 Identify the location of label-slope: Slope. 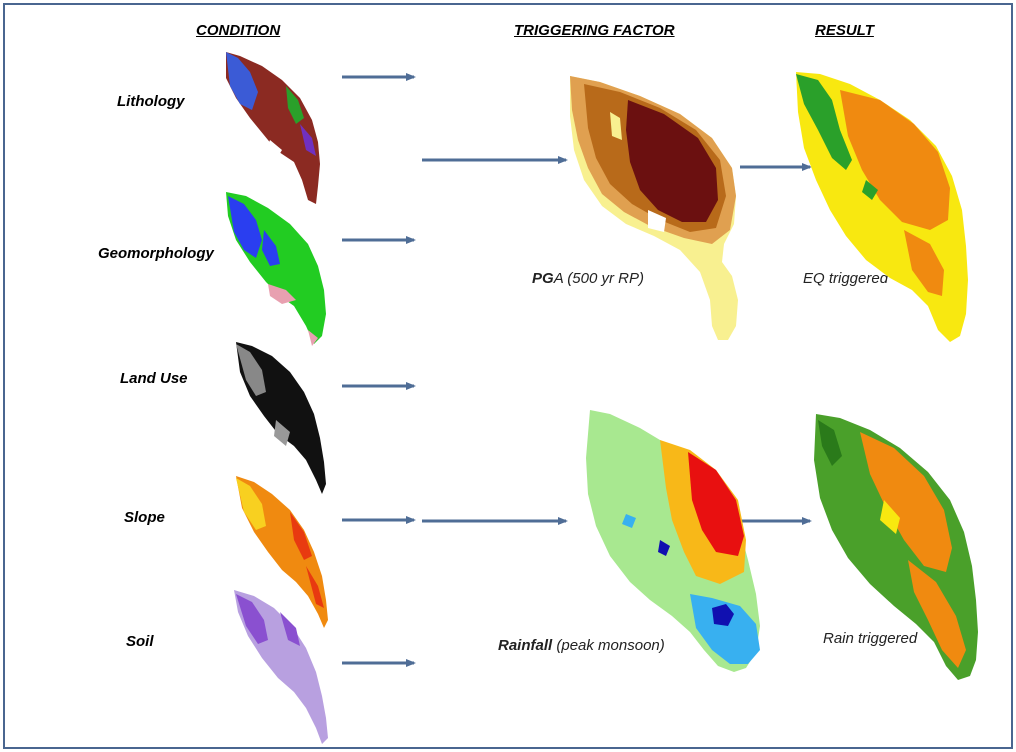
(144, 517).